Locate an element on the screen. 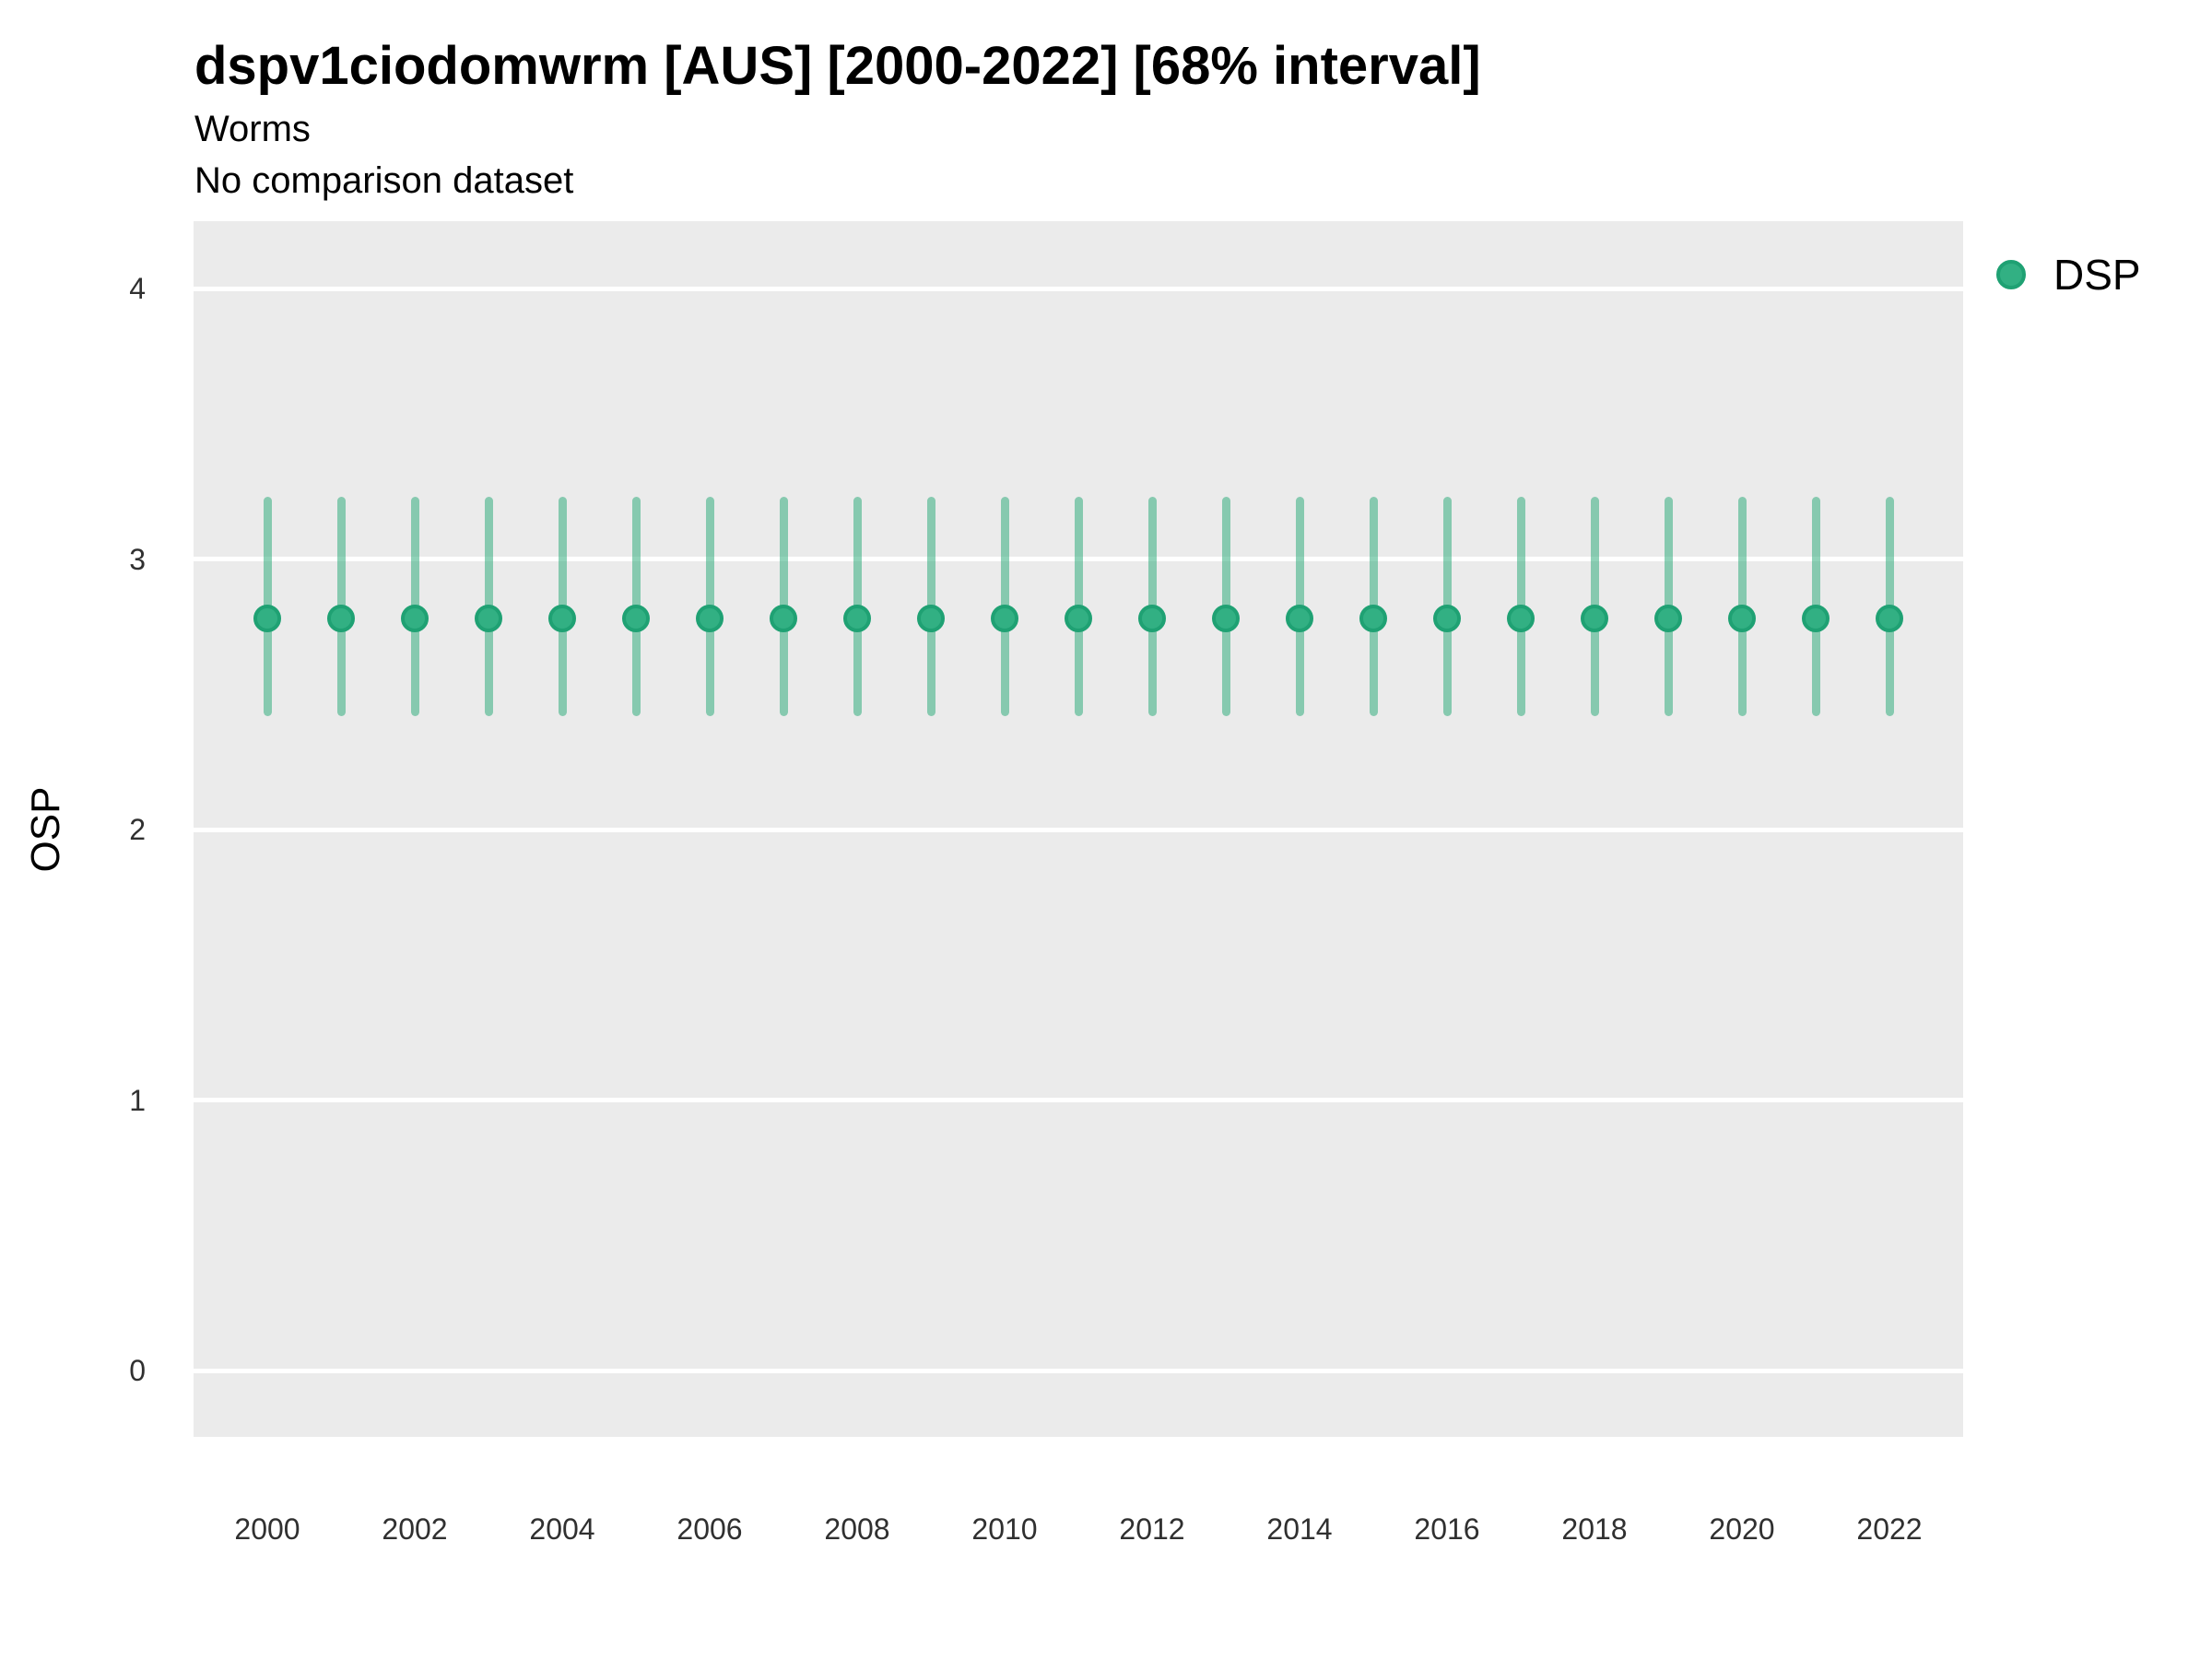  legend-circle-icon is located at coordinates (2011, 274).